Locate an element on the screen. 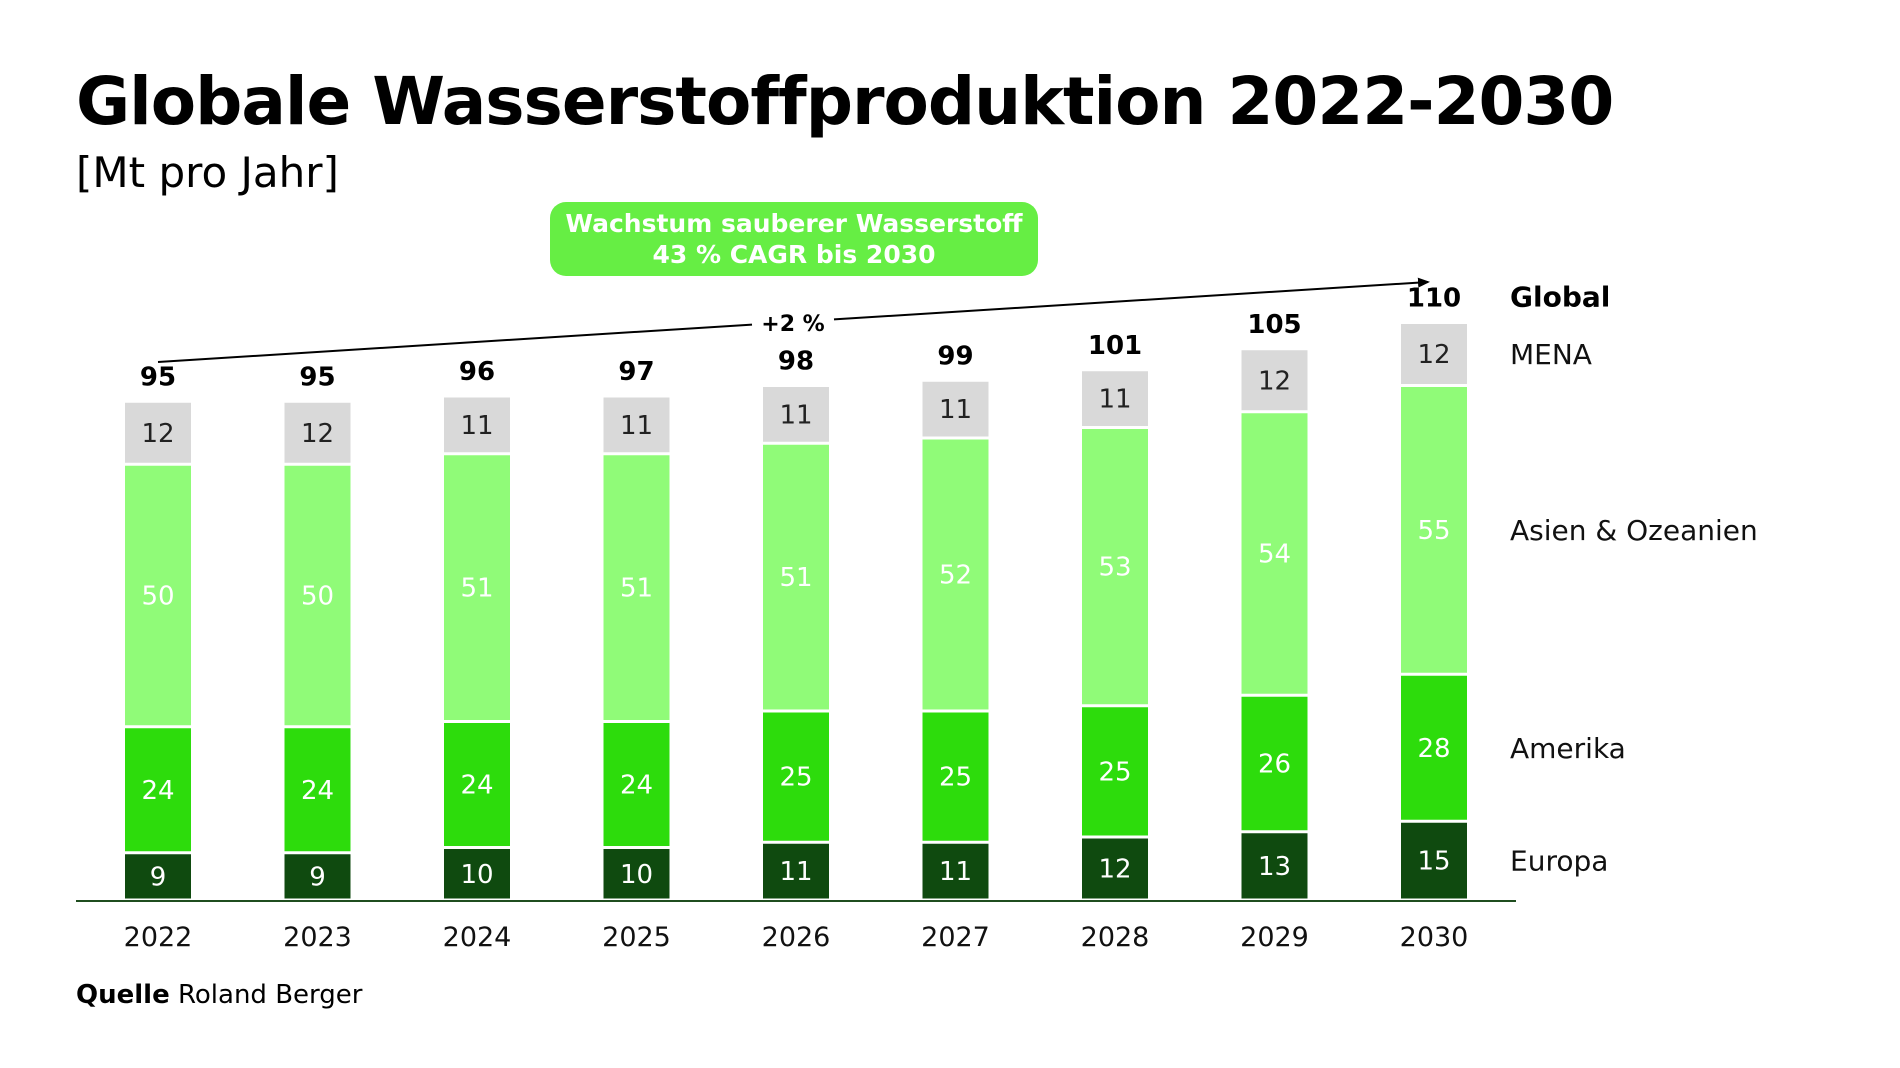 This screenshot has height=1068, width=1900. bar-segment-amerika-2023 is located at coordinates (317, 790).